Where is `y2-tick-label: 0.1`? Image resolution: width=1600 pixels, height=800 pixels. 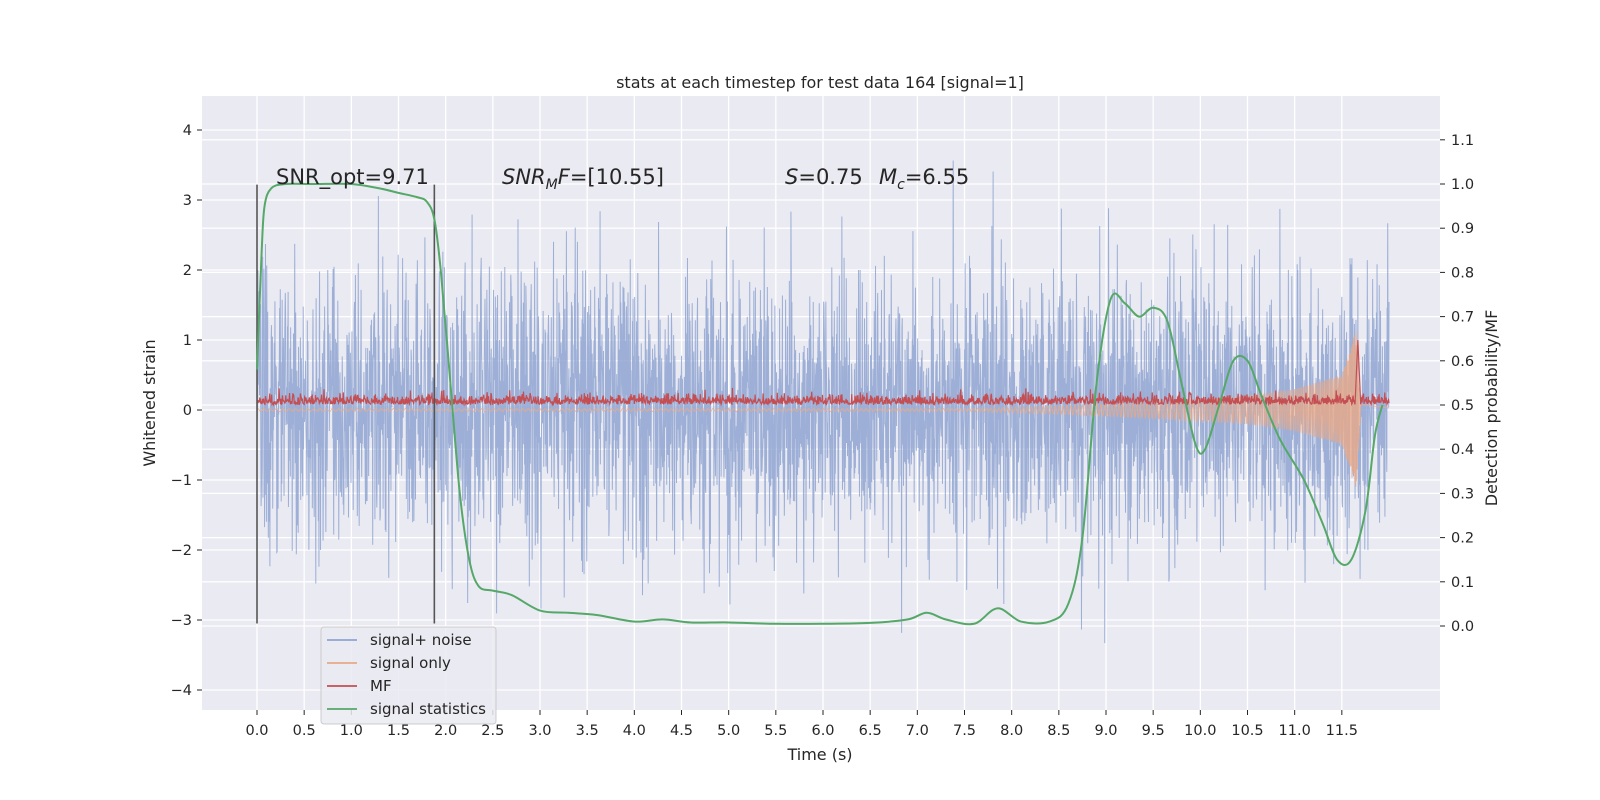
y2-tick-label: 0.1 is located at coordinates (1462, 583).